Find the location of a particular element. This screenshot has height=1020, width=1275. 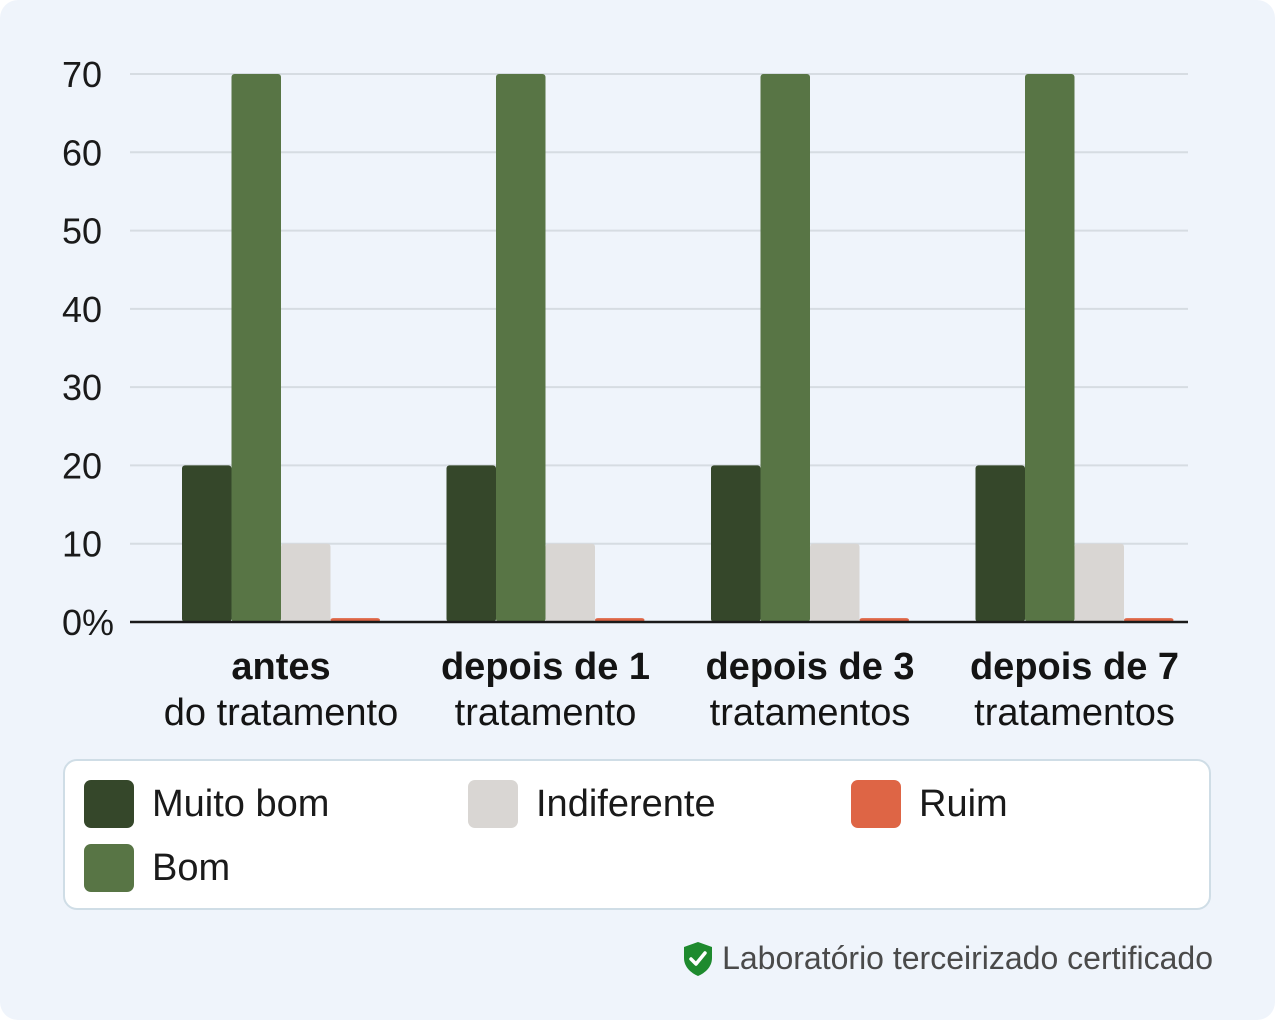

legend-label-muito-bom: Muito bom is located at coordinates (241, 803).